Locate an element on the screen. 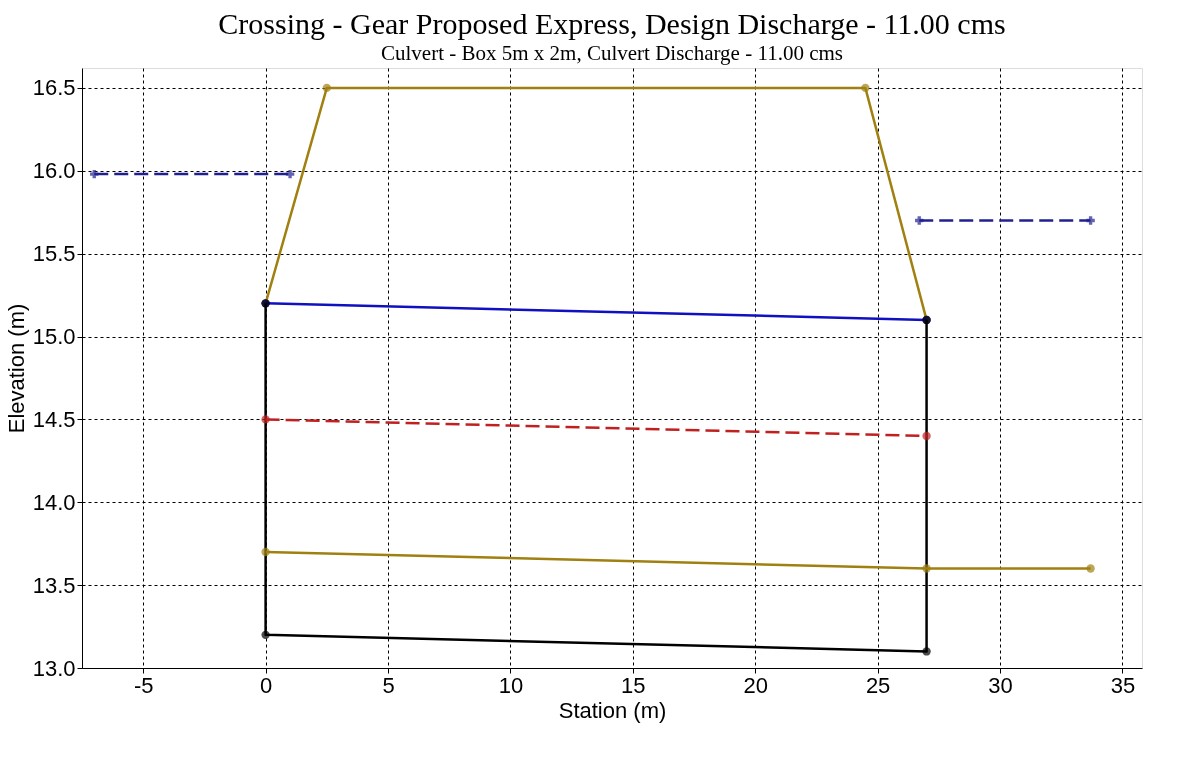 The image size is (1195, 772). x-tick-label: 0 is located at coordinates (266, 685).